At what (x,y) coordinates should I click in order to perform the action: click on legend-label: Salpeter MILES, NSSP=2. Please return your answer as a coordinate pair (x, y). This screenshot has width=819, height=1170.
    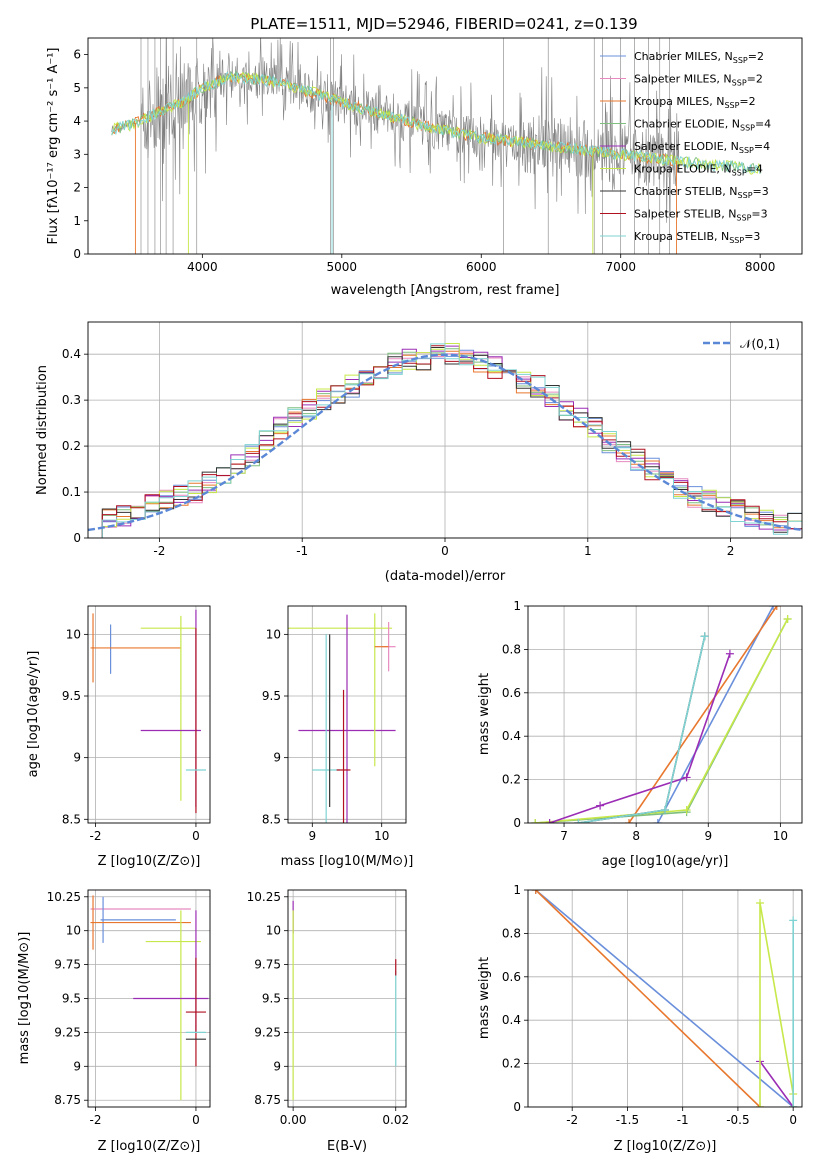
    Looking at the image, I should click on (698, 80).